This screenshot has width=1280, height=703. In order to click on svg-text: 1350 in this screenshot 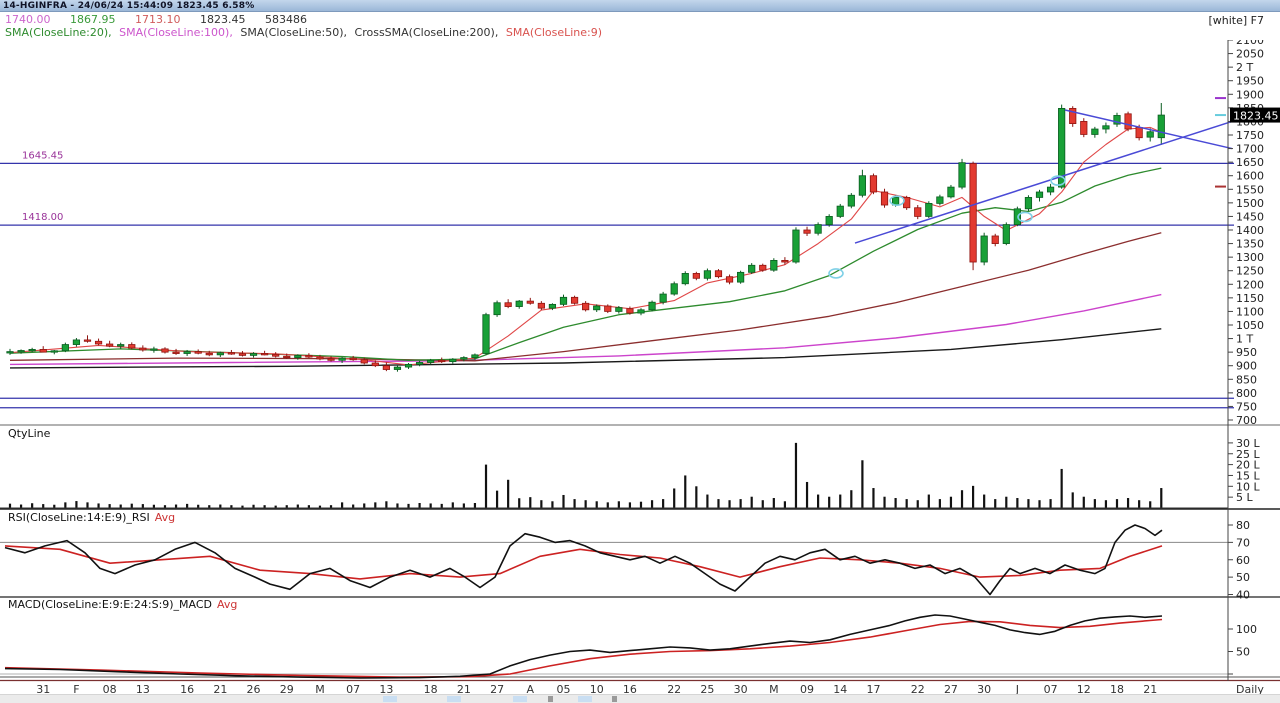, I will do `click(1250, 244)`.